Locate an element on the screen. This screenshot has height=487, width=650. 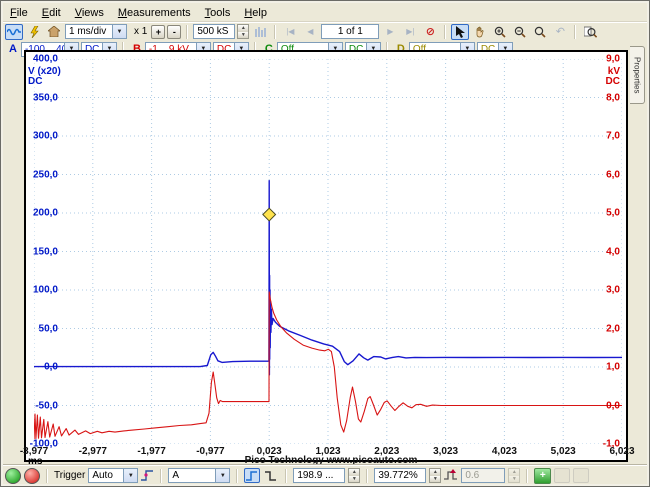
samples-spinner: ▲ ▼ is located at coordinates (243, 31).